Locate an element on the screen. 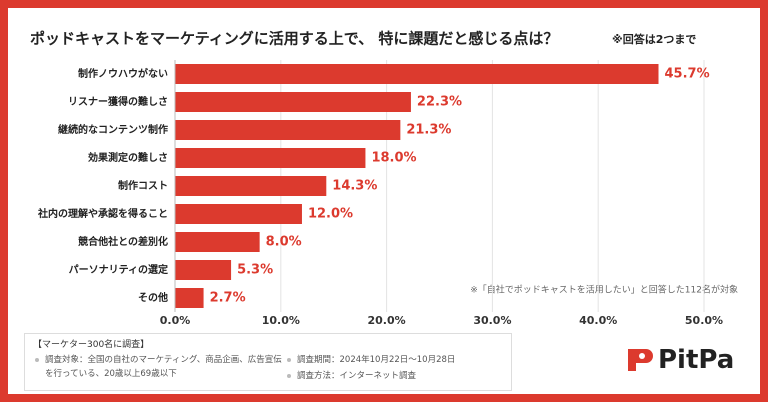 This screenshot has height=402, width=768. logo-text: PitPa is located at coordinates (696, 360).